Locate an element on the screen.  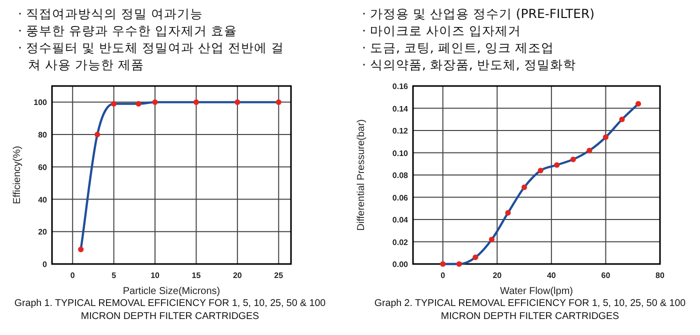
text: · 풍부한 유량과 우수한 입자제거 효율 is located at coordinates (128, 30).